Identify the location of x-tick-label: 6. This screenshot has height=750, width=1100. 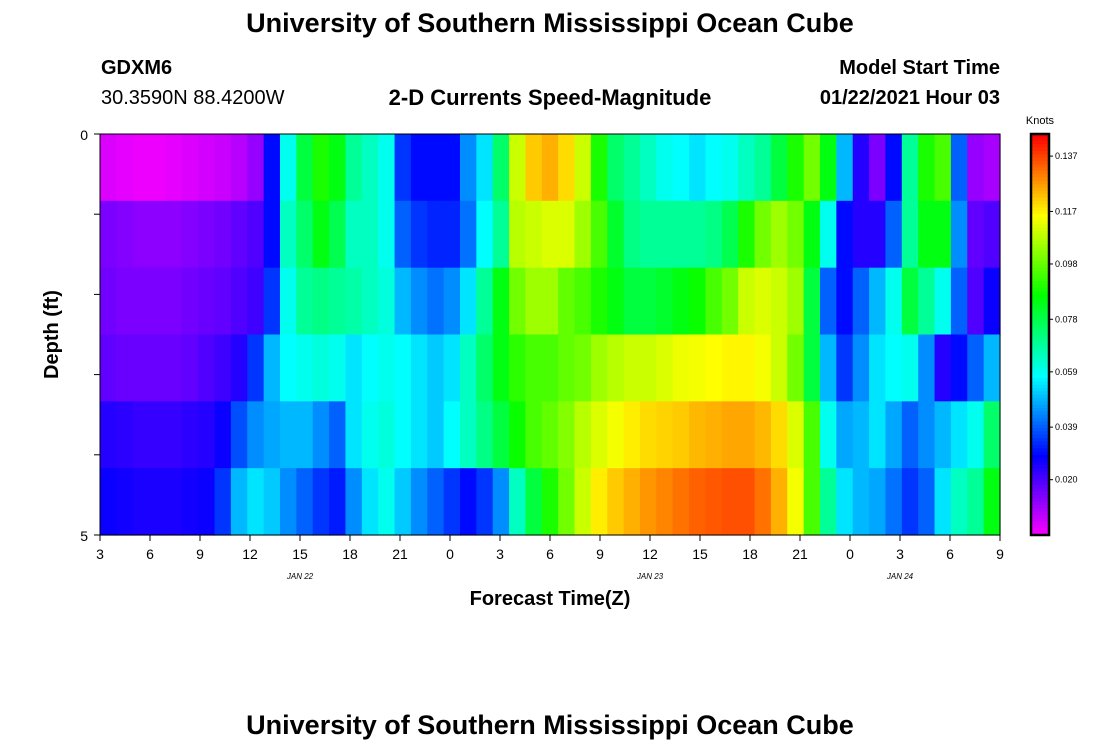
(550, 554).